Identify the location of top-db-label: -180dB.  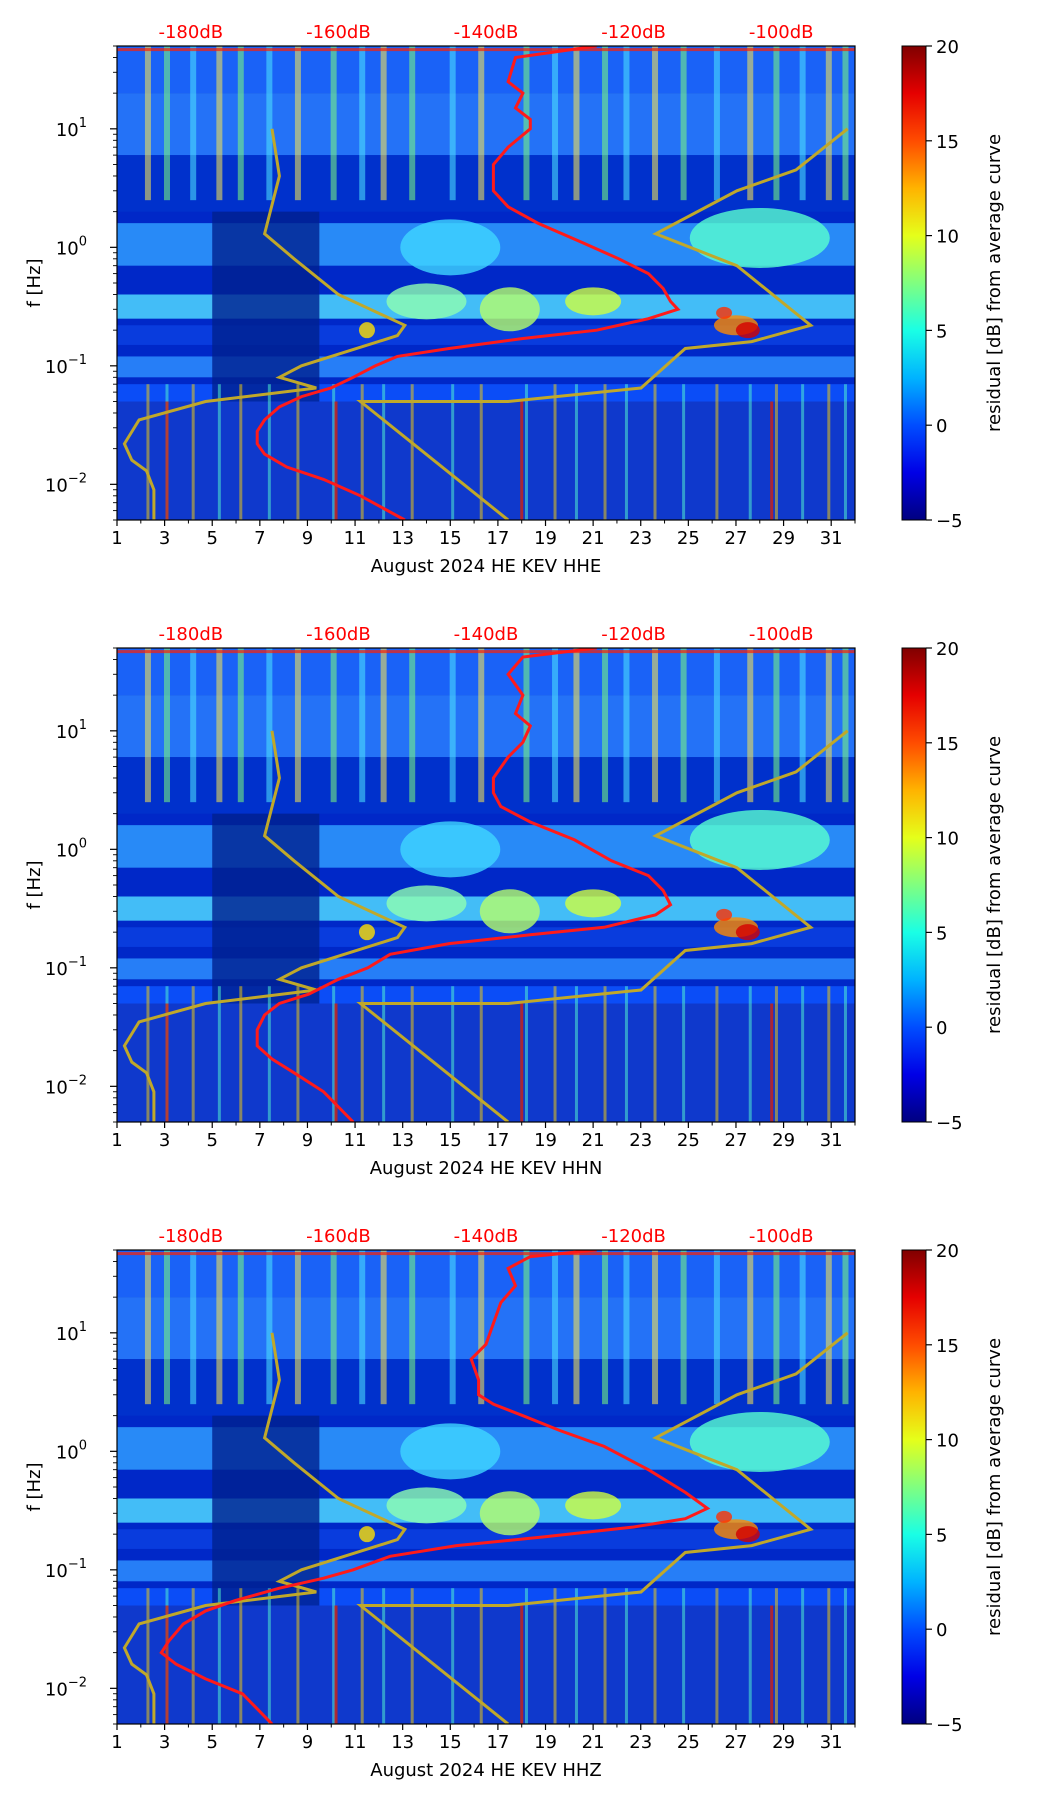
(190, 634).